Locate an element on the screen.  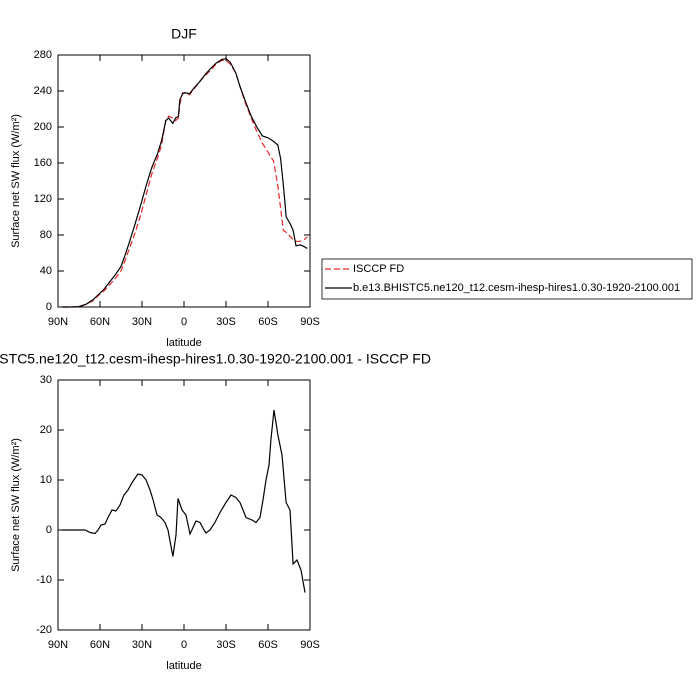
y-tick-label: 200 is located at coordinates (43, 127).